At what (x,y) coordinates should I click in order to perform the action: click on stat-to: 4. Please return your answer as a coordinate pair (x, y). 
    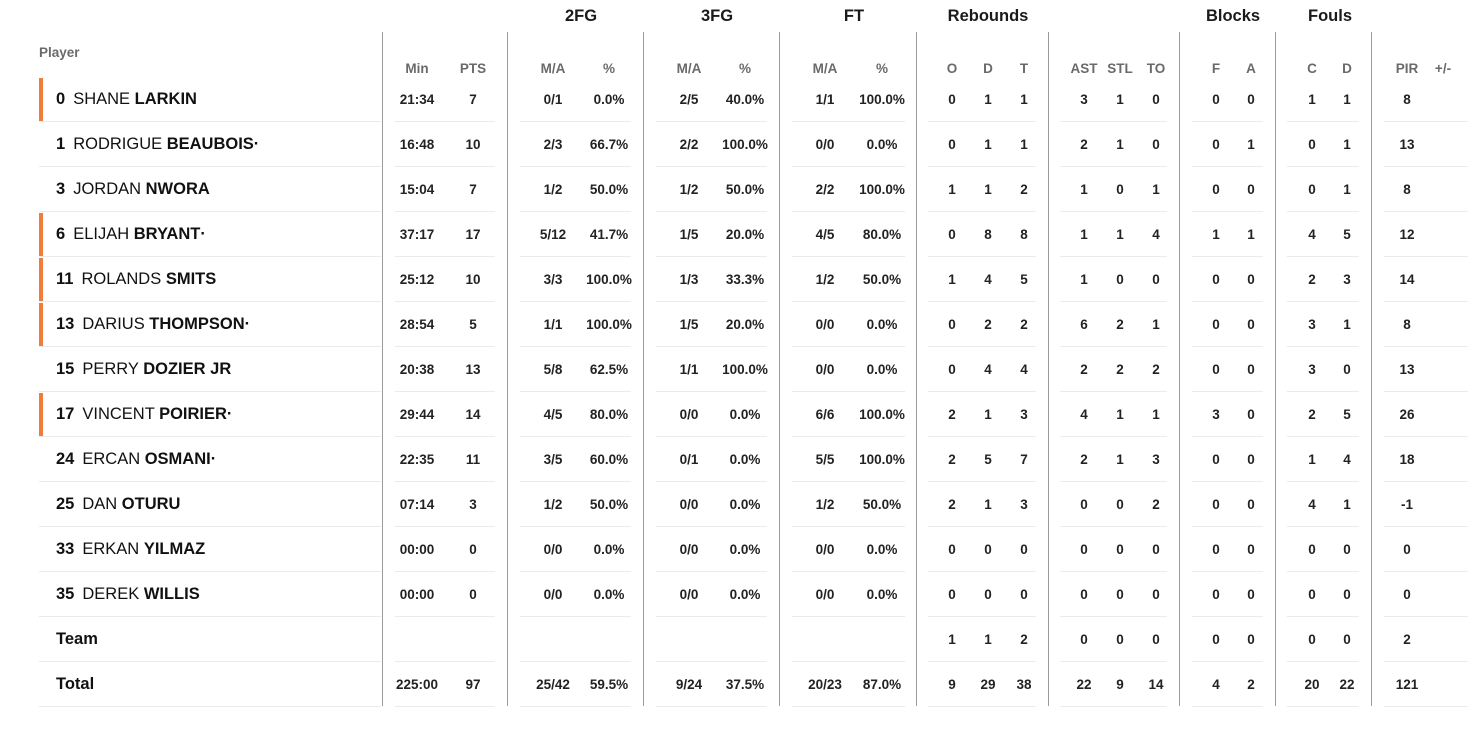
    Looking at the image, I should click on (1156, 234).